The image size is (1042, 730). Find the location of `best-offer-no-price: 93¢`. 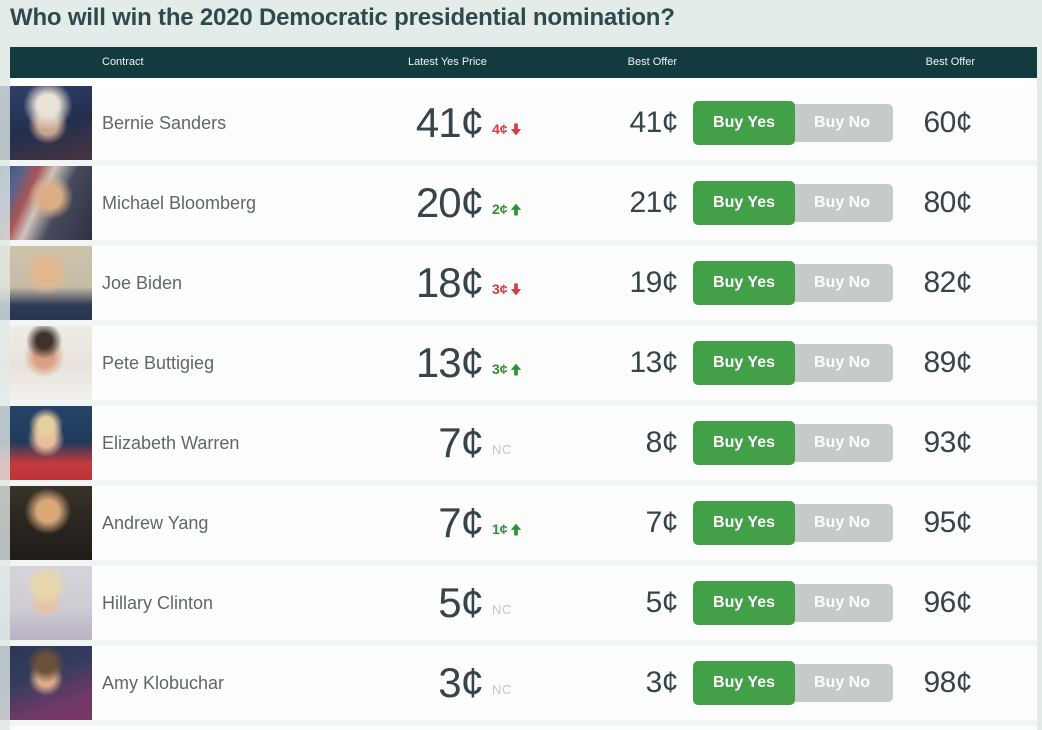

best-offer-no-price: 93¢ is located at coordinates (947, 442).